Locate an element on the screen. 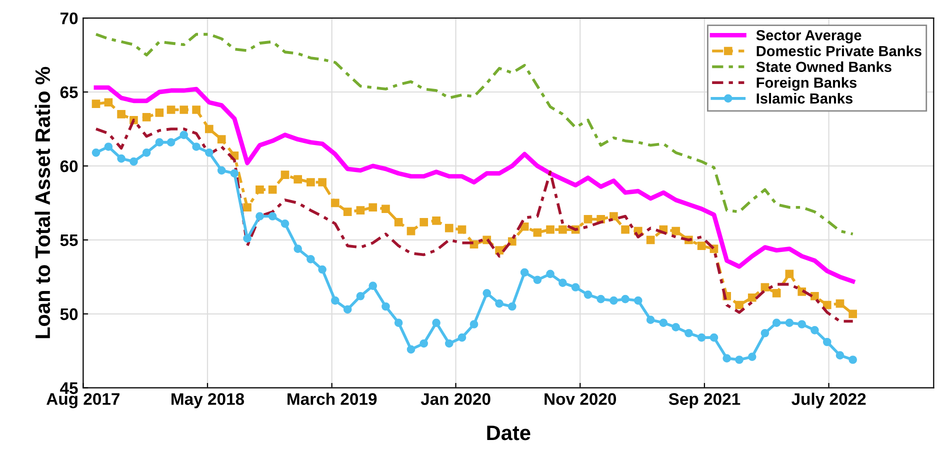  legend-label: Domestic Private Banks is located at coordinates (839, 51).